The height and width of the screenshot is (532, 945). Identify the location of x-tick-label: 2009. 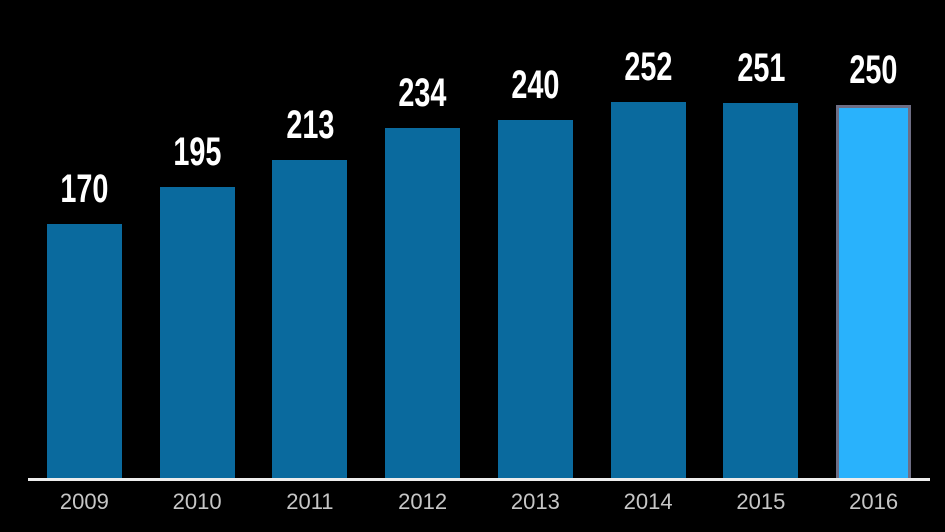
(84, 501).